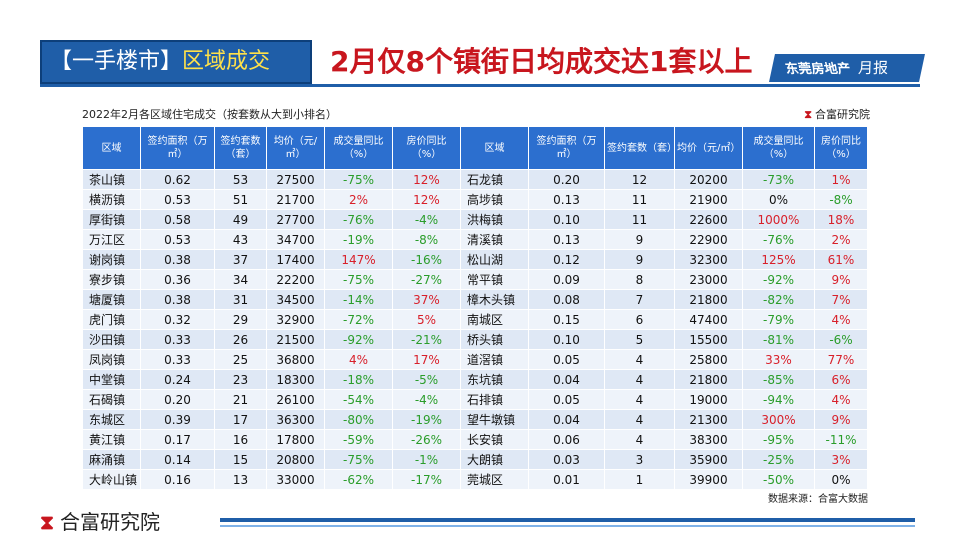 This screenshot has width=960, height=540. What do you see at coordinates (566, 179) in the screenshot?
I see `table-cell: 0.20` at bounding box center [566, 179].